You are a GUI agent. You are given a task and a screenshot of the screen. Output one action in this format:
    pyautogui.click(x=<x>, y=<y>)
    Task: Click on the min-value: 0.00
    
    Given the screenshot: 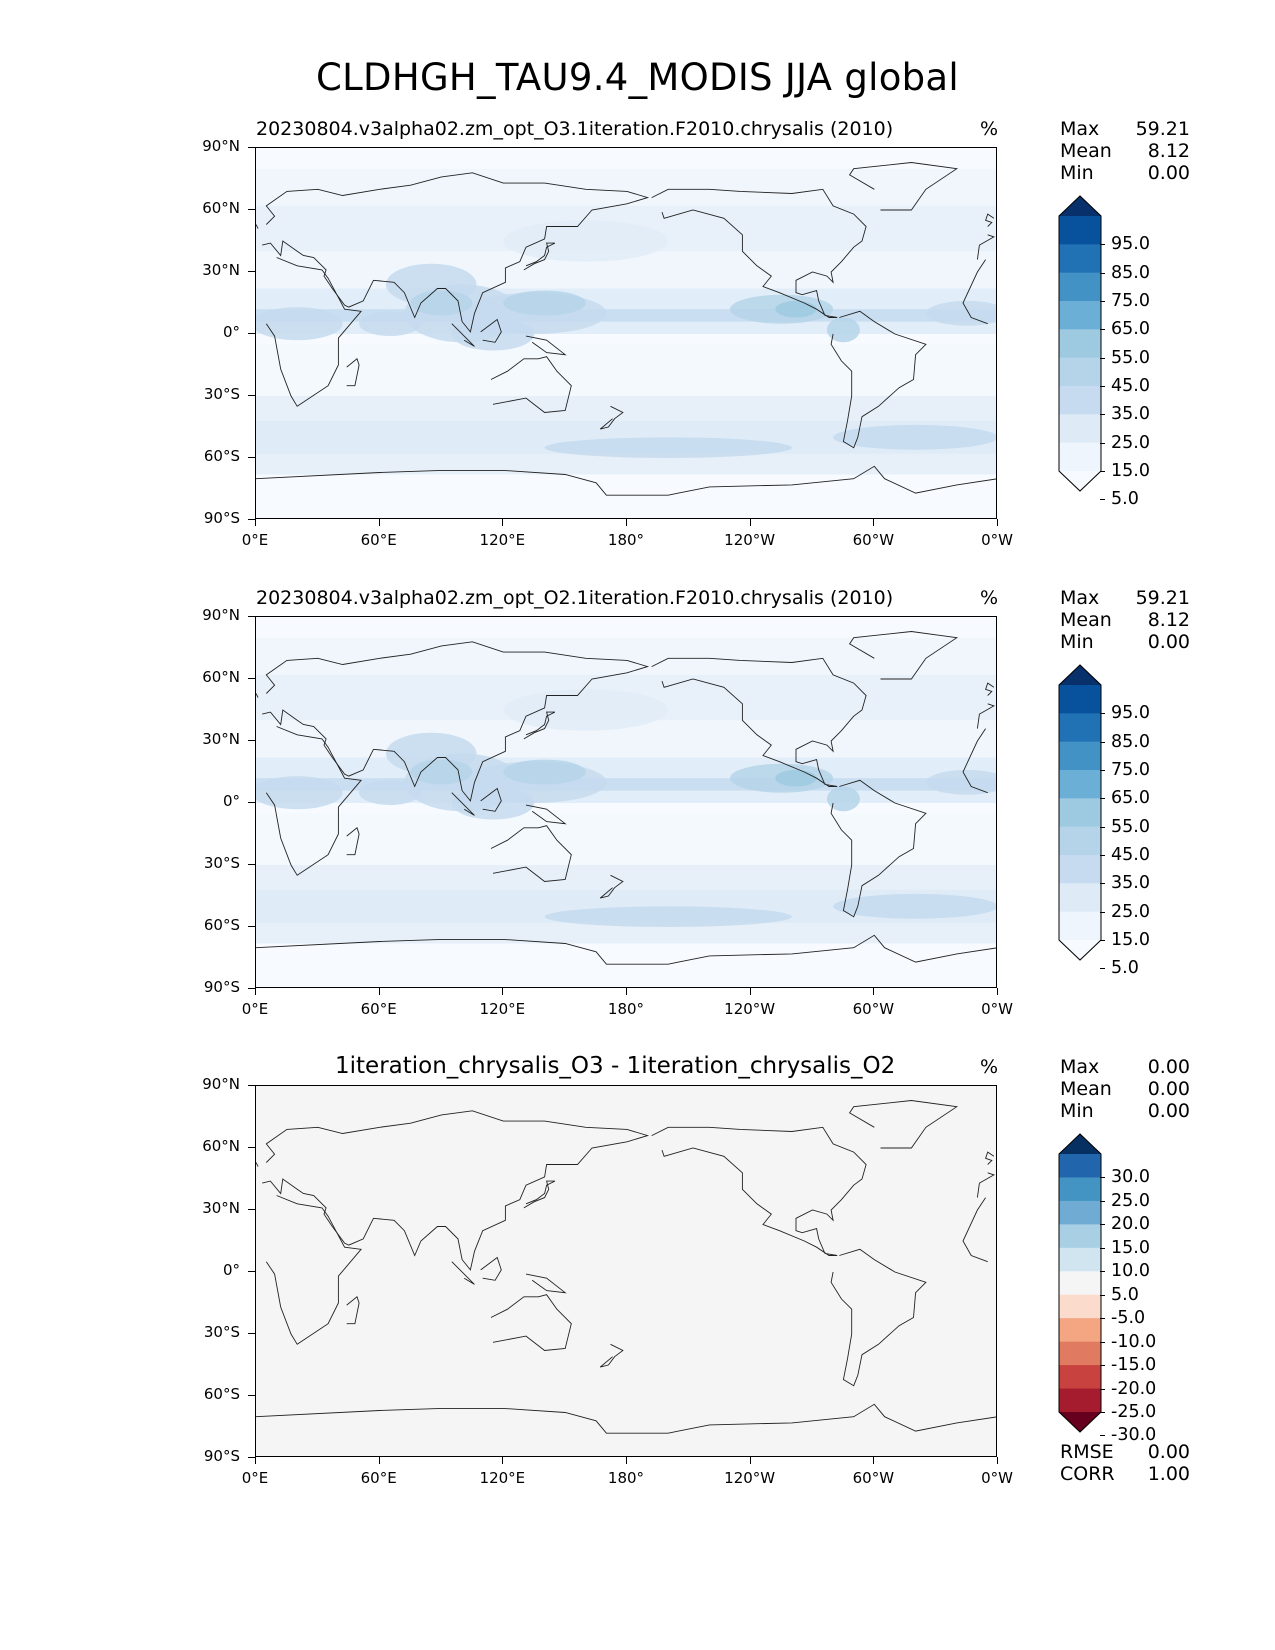 What is the action you would take?
    pyautogui.click(x=1168, y=173)
    